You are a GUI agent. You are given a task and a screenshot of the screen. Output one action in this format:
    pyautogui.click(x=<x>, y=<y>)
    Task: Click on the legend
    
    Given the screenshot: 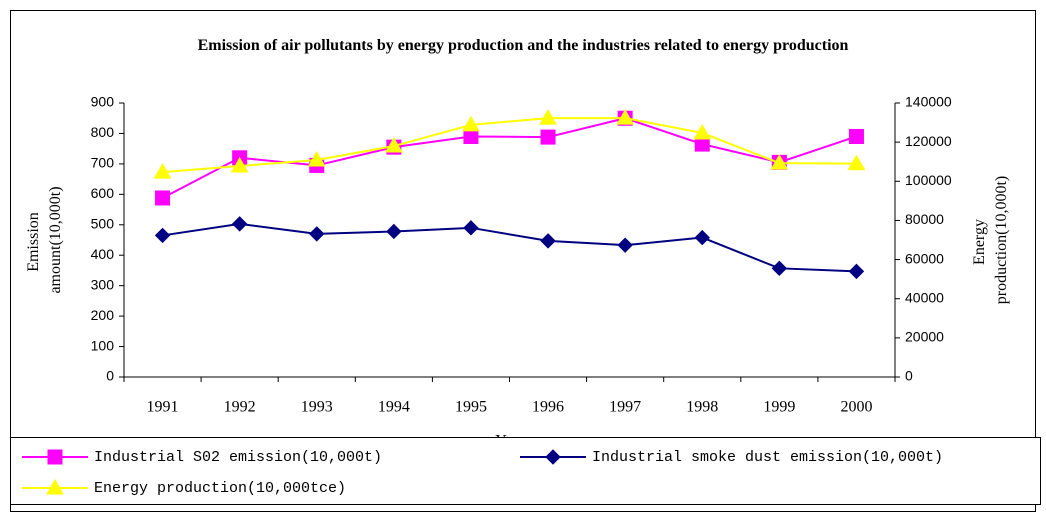 What is the action you would take?
    pyautogui.click(x=525, y=471)
    